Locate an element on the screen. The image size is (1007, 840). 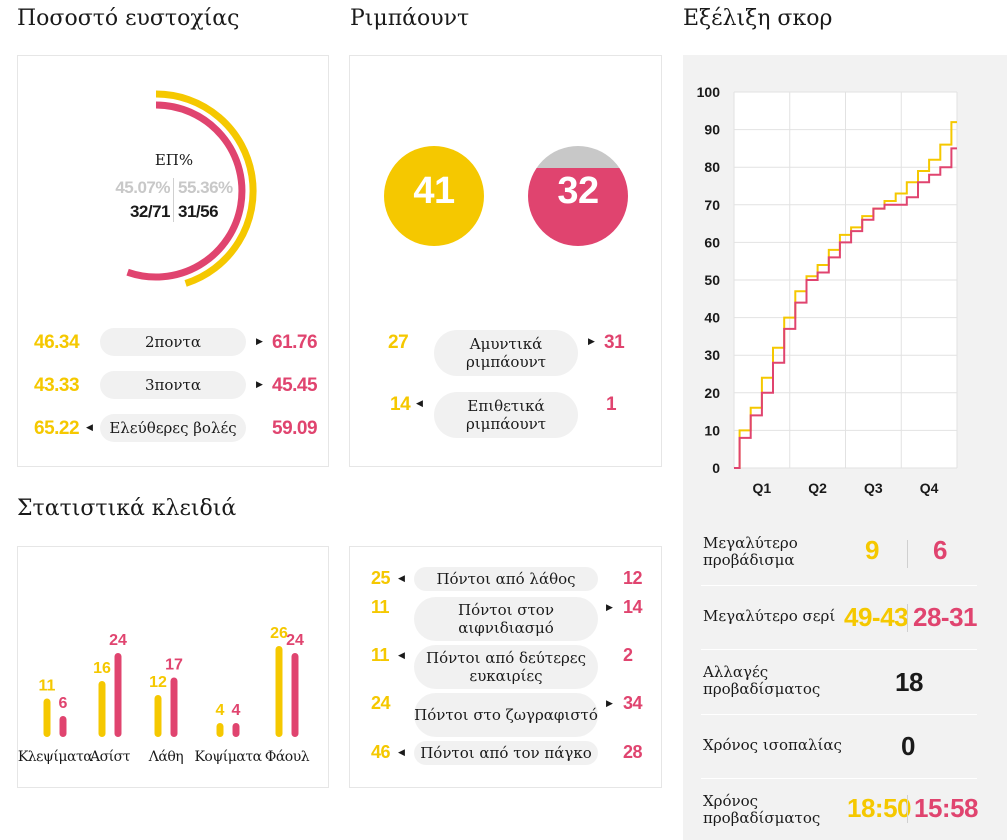
bar-category-label: Κοψίματα is located at coordinates (228, 756).